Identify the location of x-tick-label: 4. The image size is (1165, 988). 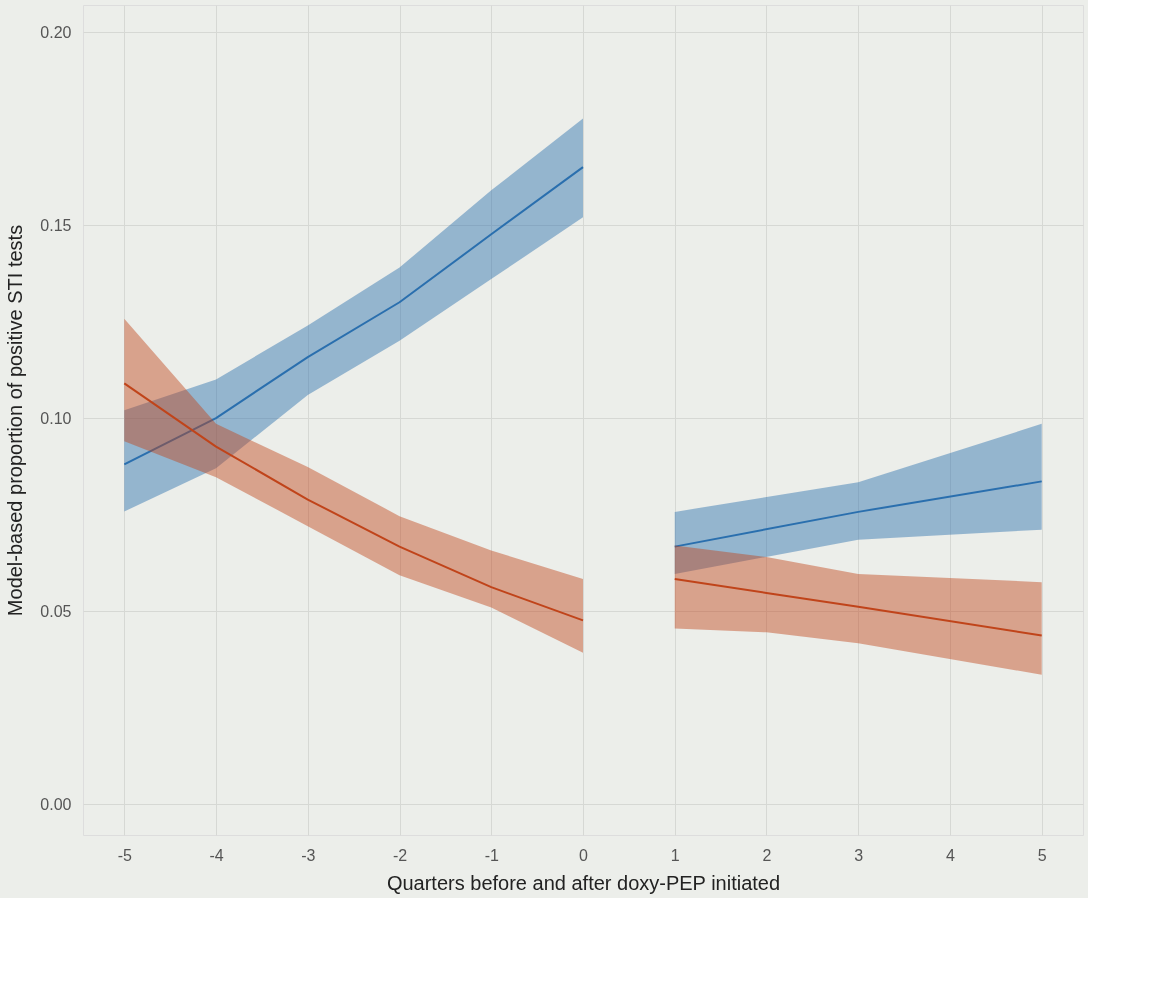
(951, 855).